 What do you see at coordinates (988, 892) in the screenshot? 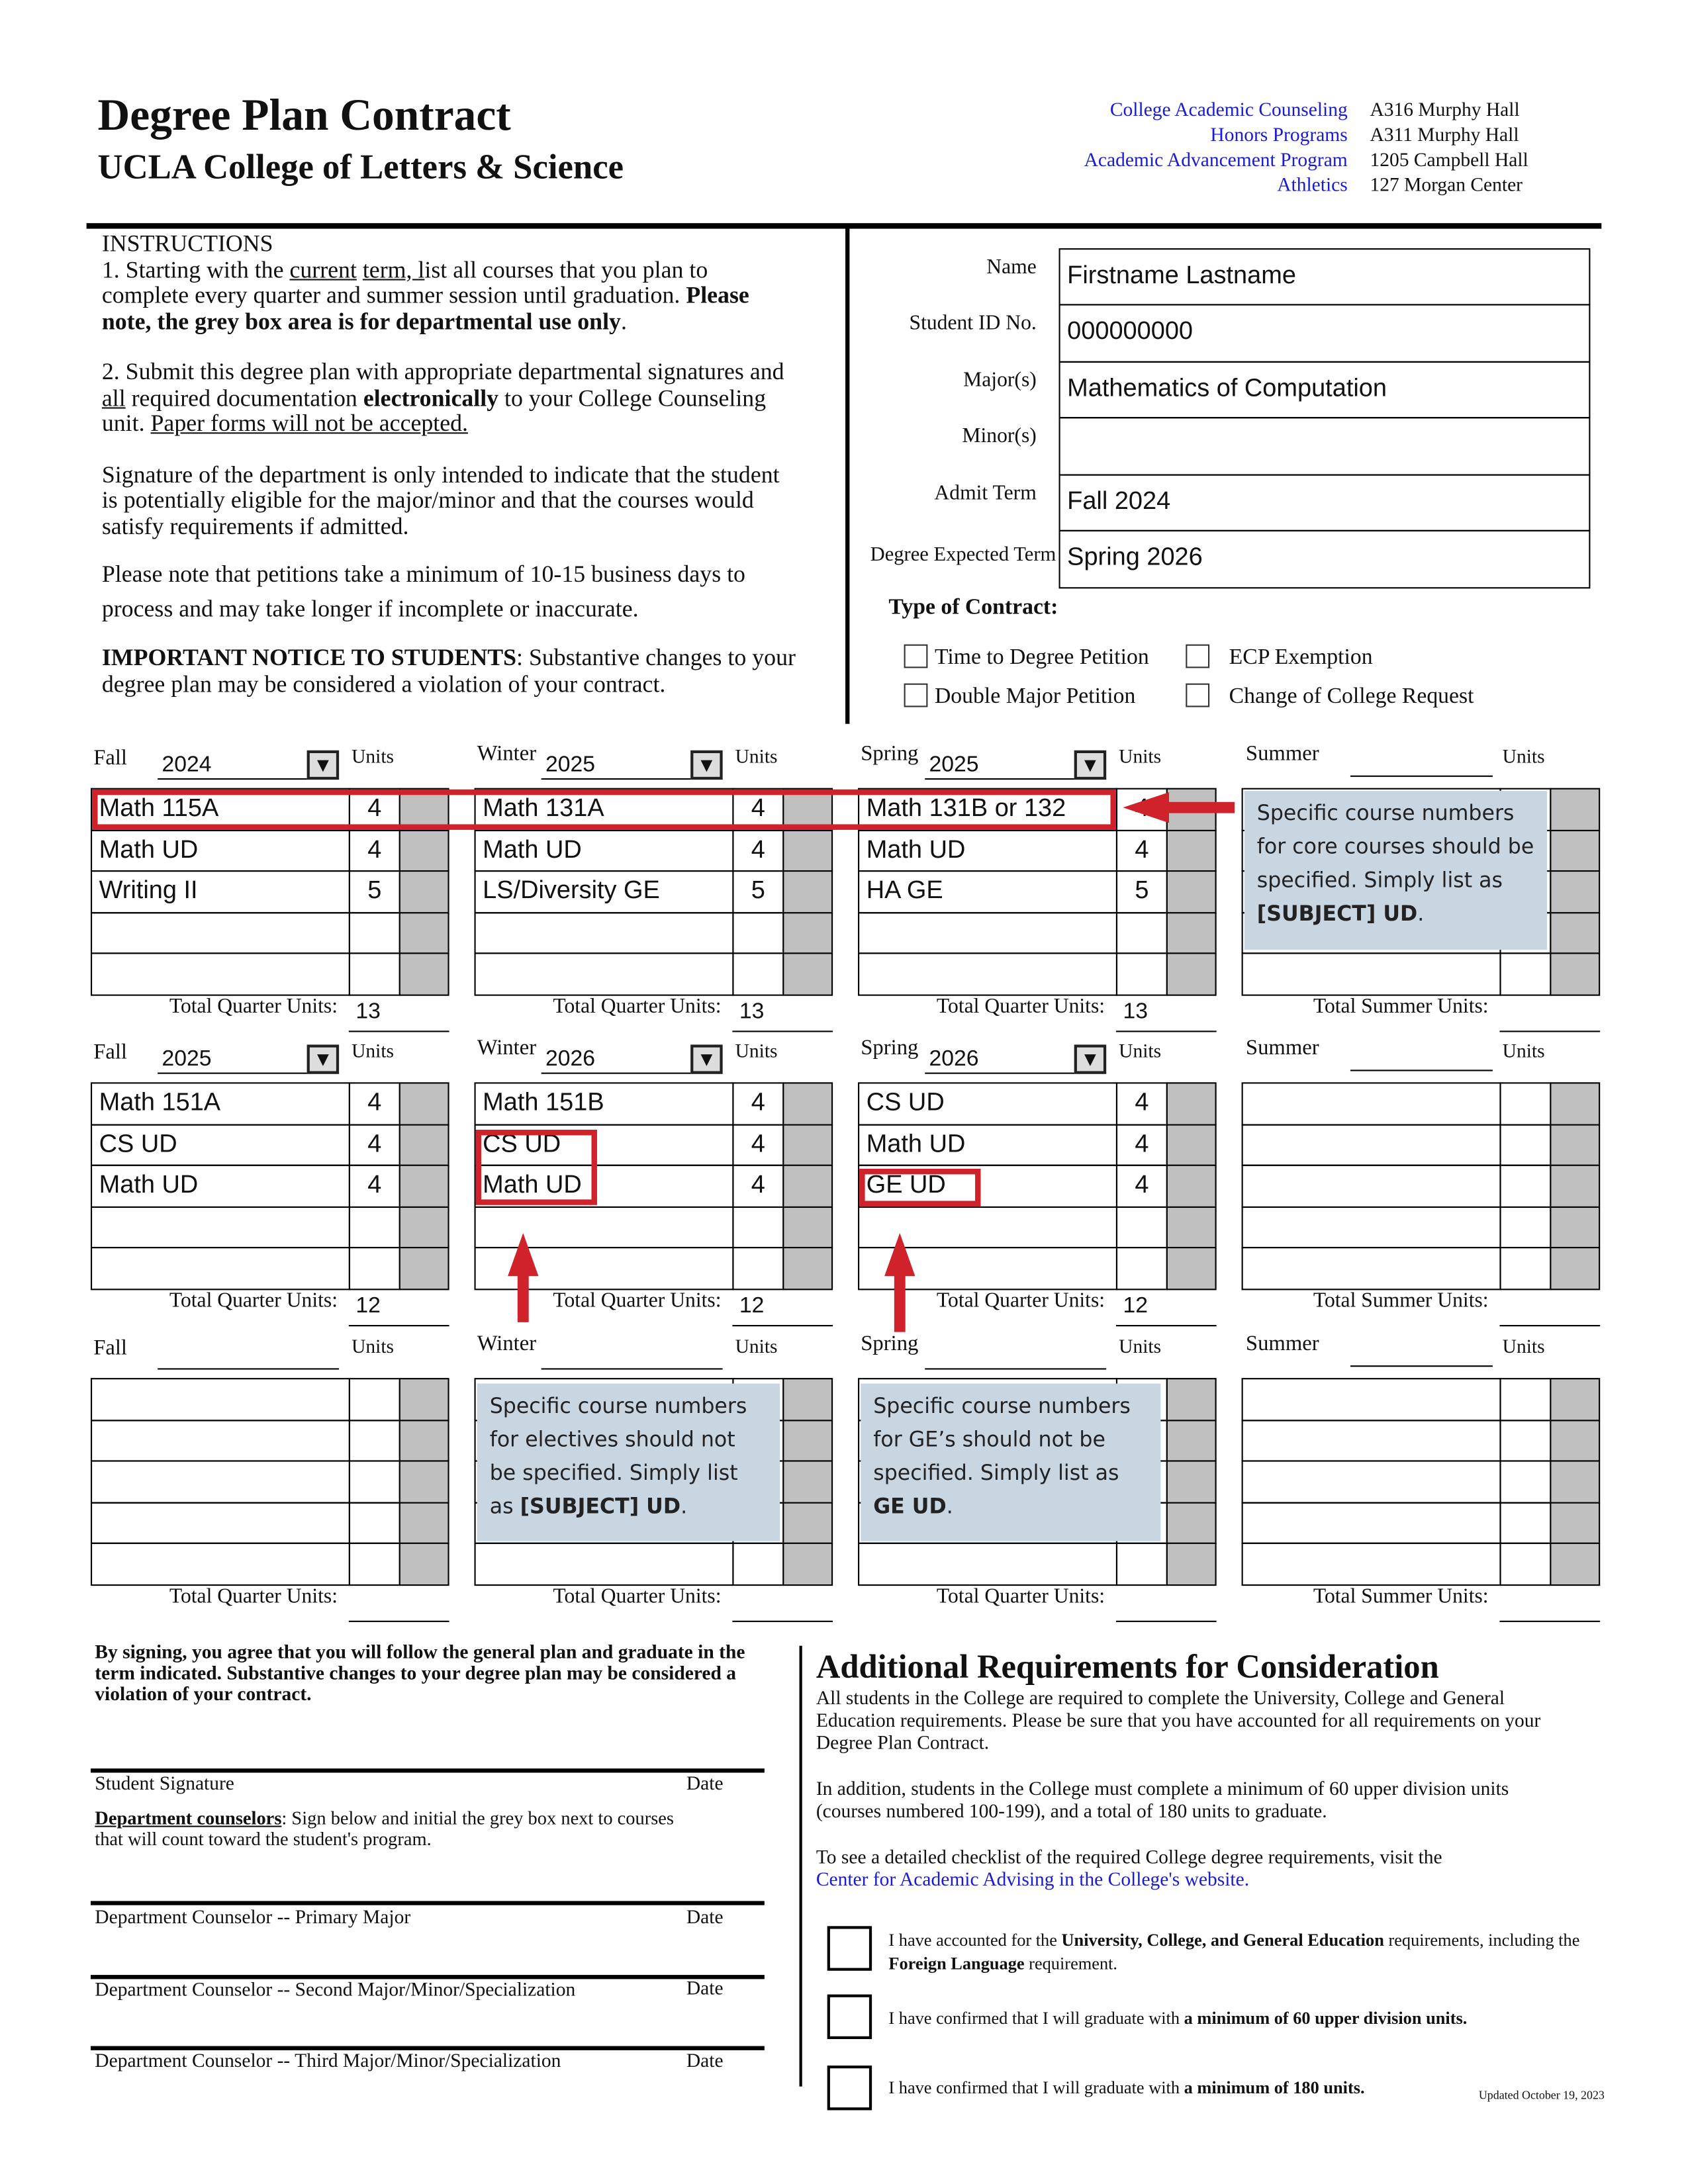
I see `course-name-field: HA GE` at bounding box center [988, 892].